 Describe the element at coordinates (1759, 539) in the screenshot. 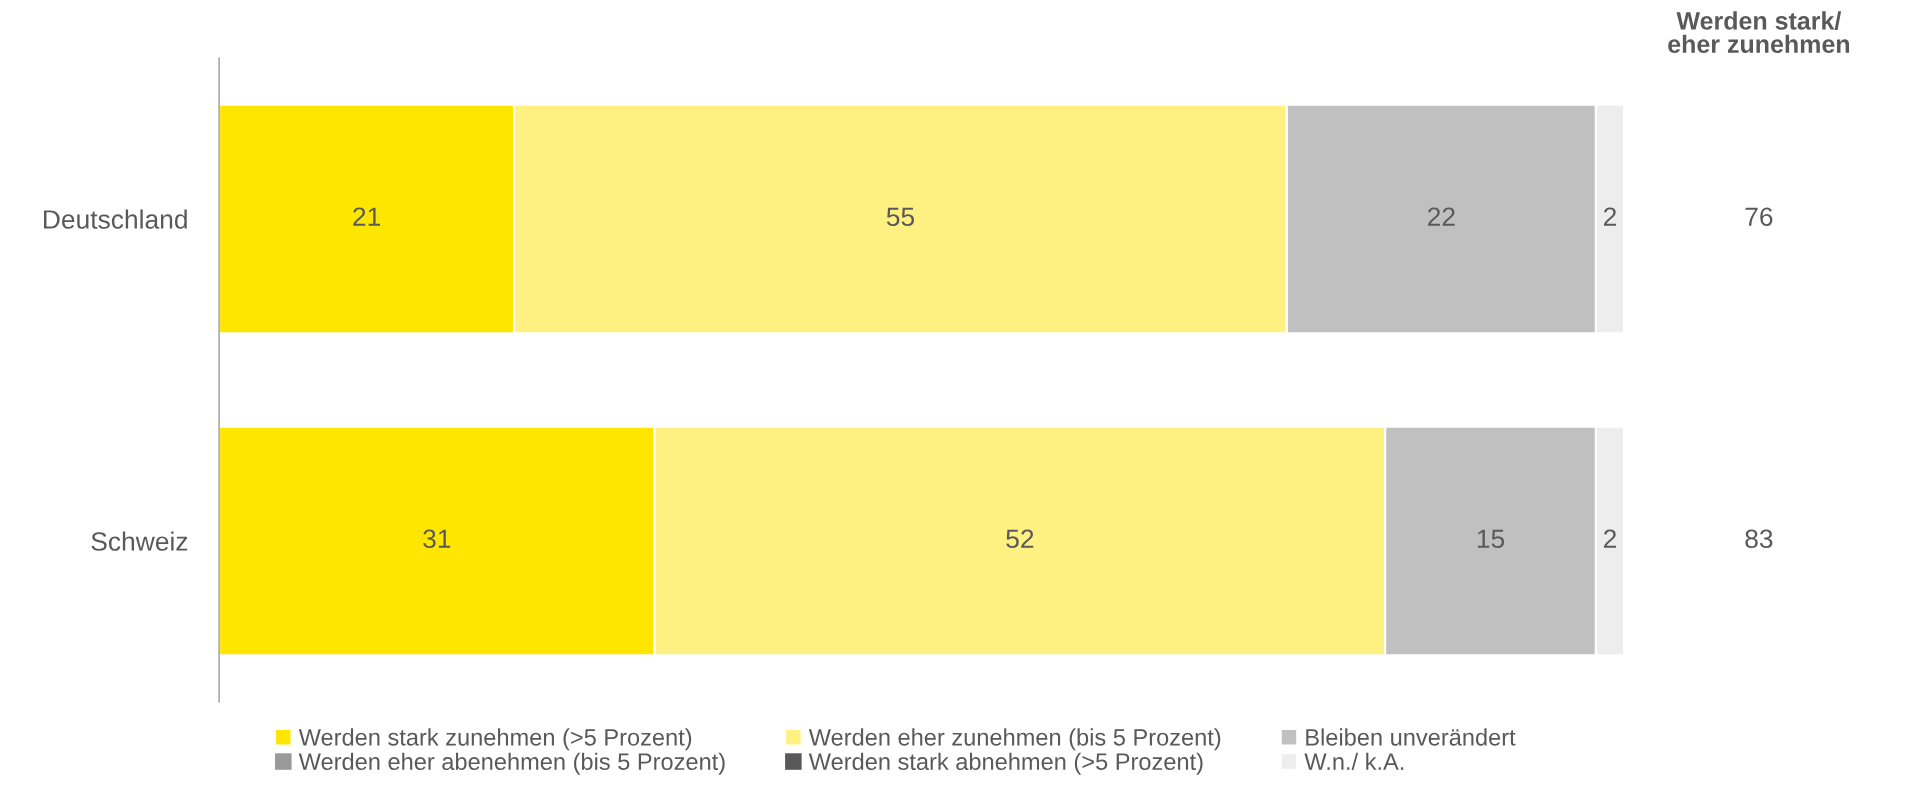

I see `text: 83` at that location.